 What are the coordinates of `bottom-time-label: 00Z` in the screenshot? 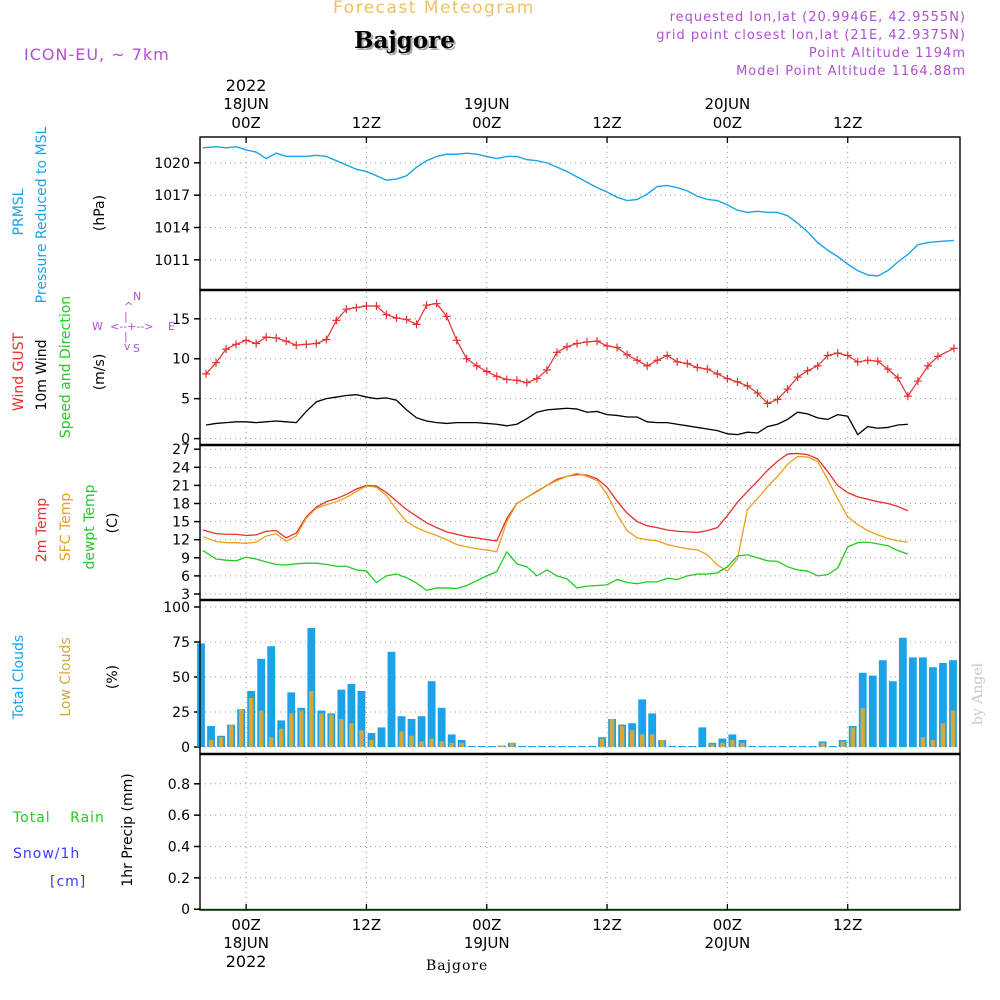 It's located at (486, 925).